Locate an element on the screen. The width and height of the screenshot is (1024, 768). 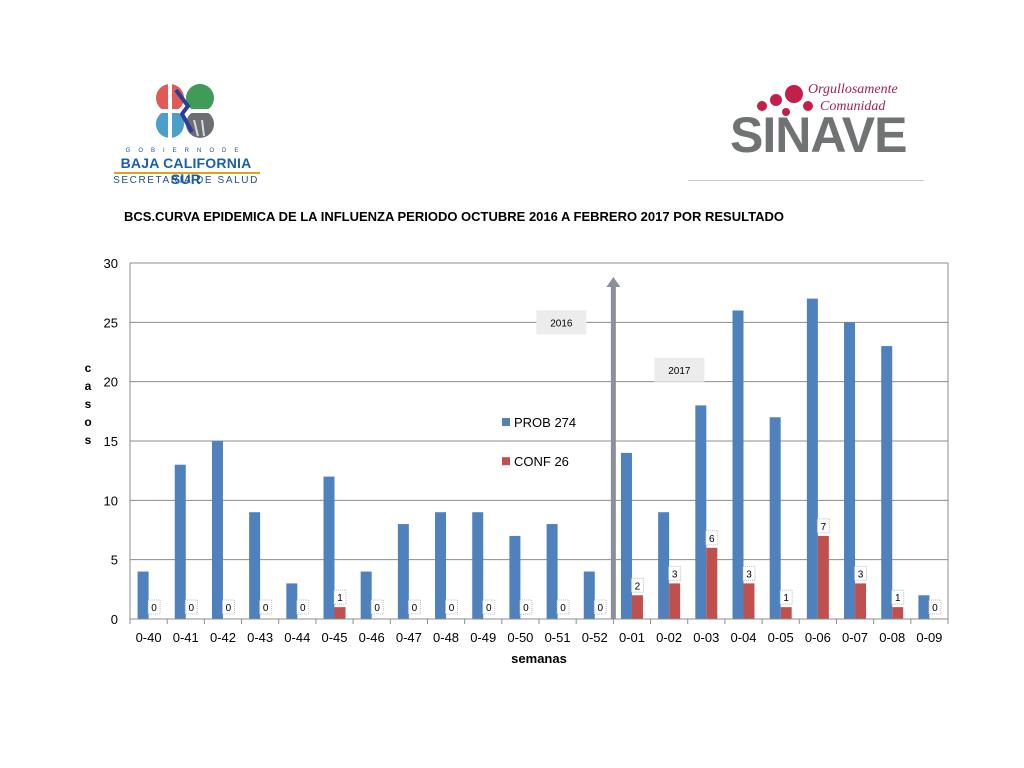
x-tick-label: 0-05 is located at coordinates (781, 637).